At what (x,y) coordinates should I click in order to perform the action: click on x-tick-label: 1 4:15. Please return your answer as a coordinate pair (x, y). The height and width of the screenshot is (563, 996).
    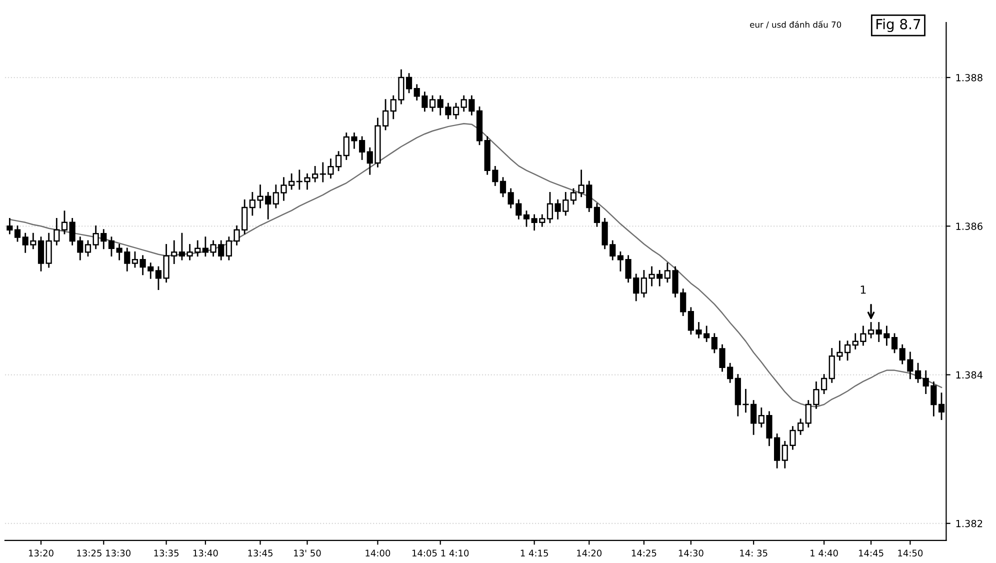
    Looking at the image, I should click on (534, 553).